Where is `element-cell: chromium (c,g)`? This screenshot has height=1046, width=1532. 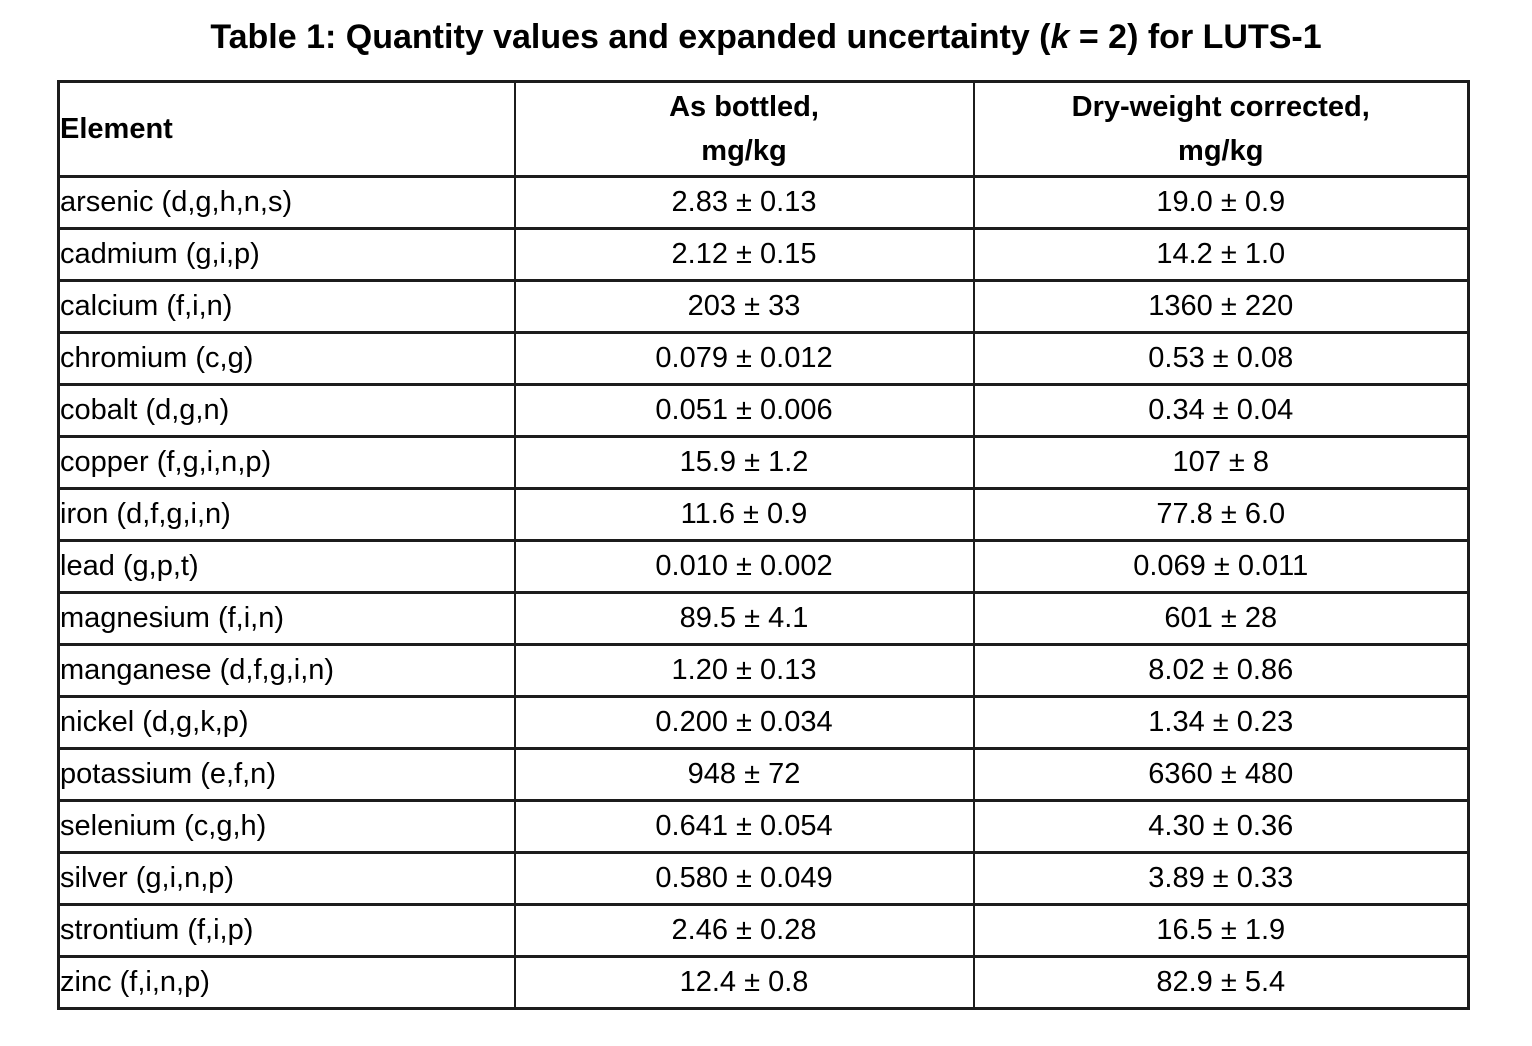 element-cell: chromium (c,g) is located at coordinates (286, 358).